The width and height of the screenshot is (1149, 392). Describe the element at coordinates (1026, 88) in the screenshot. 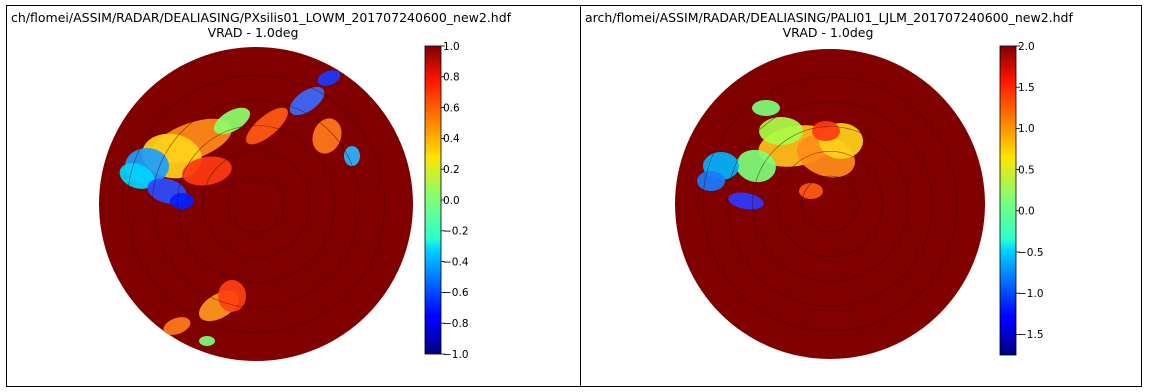

I see `colorbar-tick-label: 1.5` at that location.